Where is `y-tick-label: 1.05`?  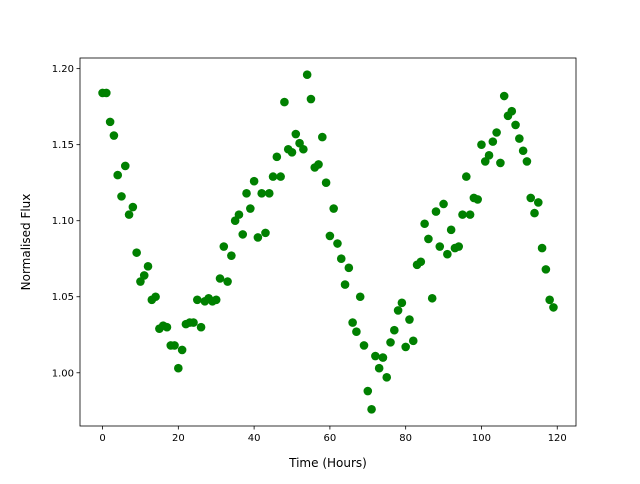
y-tick-label: 1.05 is located at coordinates (63, 297).